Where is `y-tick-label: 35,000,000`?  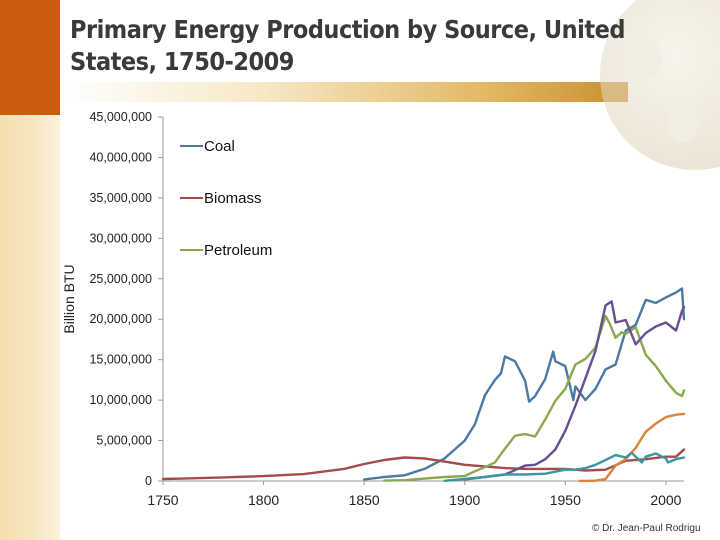 y-tick-label: 35,000,000 is located at coordinates (120, 198).